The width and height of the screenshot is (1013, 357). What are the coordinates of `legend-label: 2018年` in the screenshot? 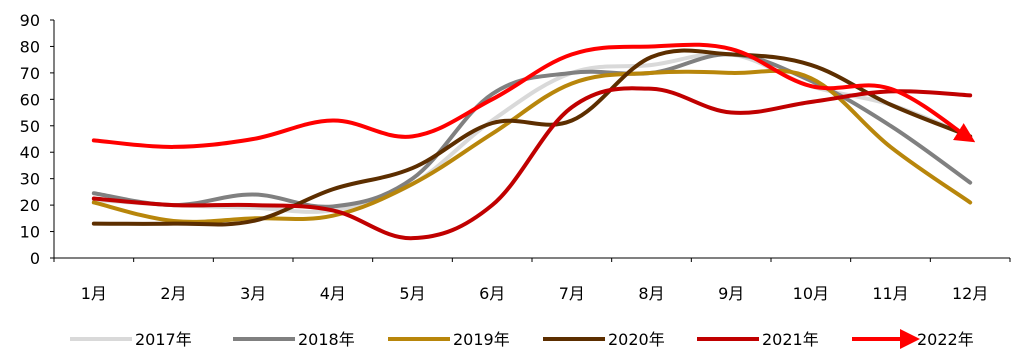 It's located at (326, 339).